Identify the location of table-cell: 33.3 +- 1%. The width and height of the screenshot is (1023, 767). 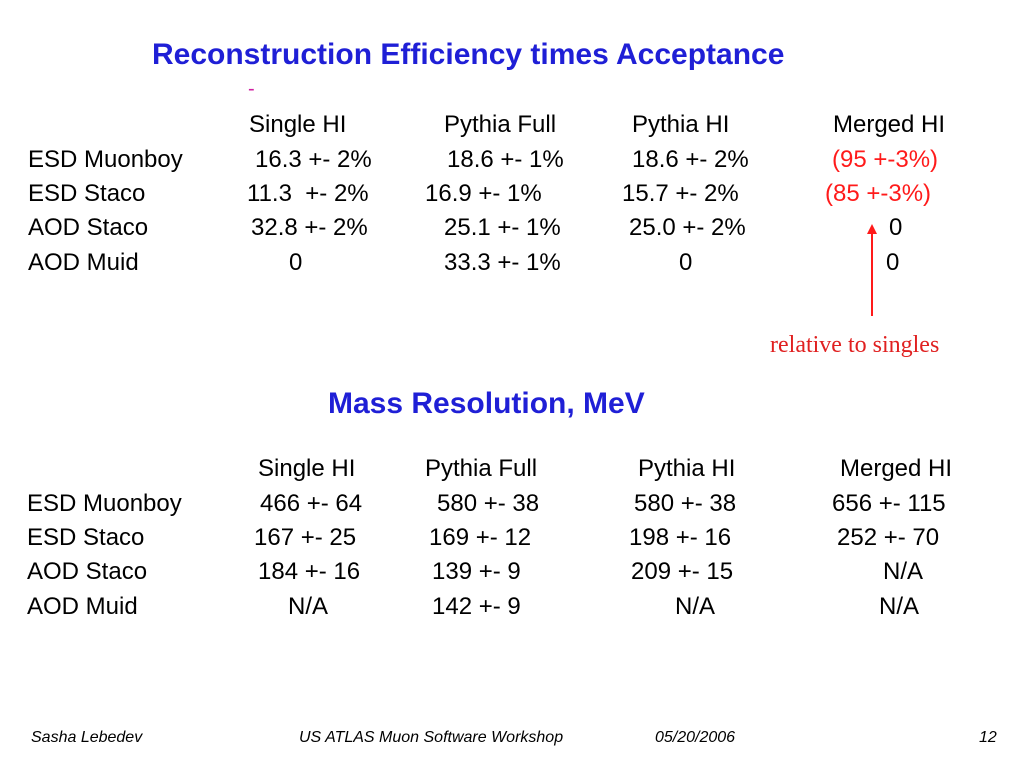
(502, 262).